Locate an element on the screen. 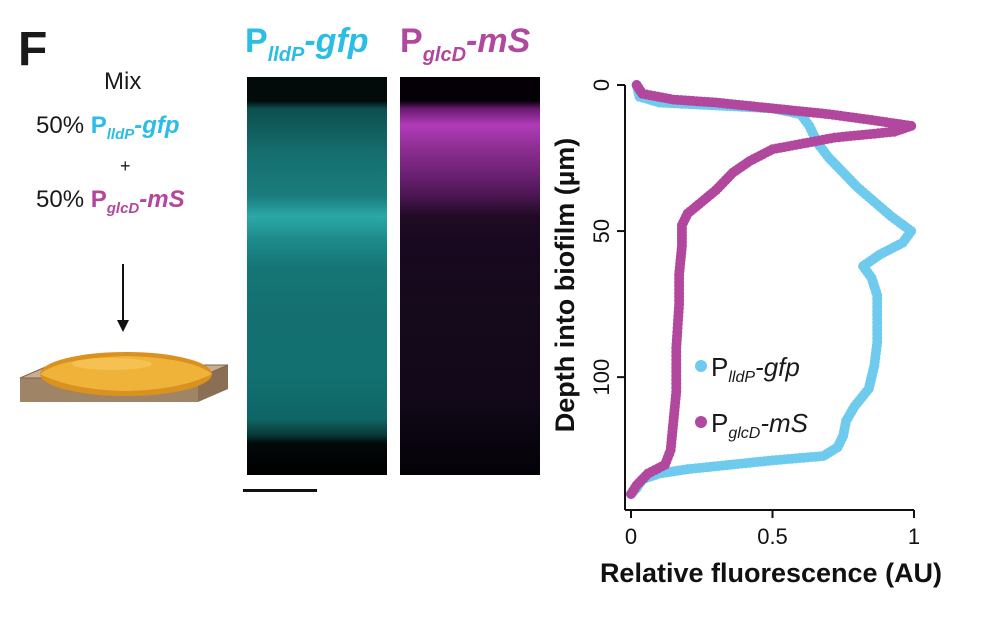 The height and width of the screenshot is (618, 1000). mix-label: Mix is located at coordinates (123, 81).